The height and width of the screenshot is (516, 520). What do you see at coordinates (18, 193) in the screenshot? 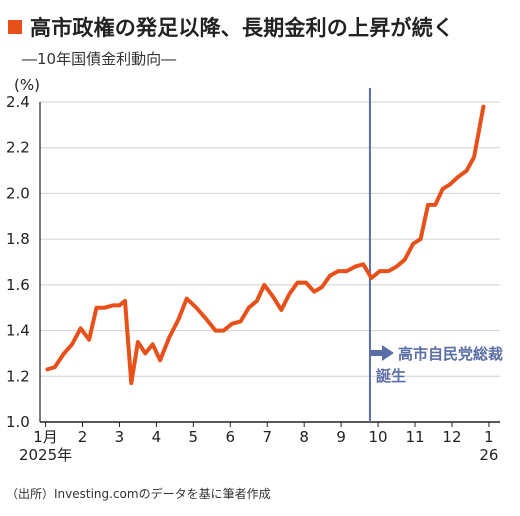
I see `y-tick-label: 2.0` at bounding box center [18, 193].